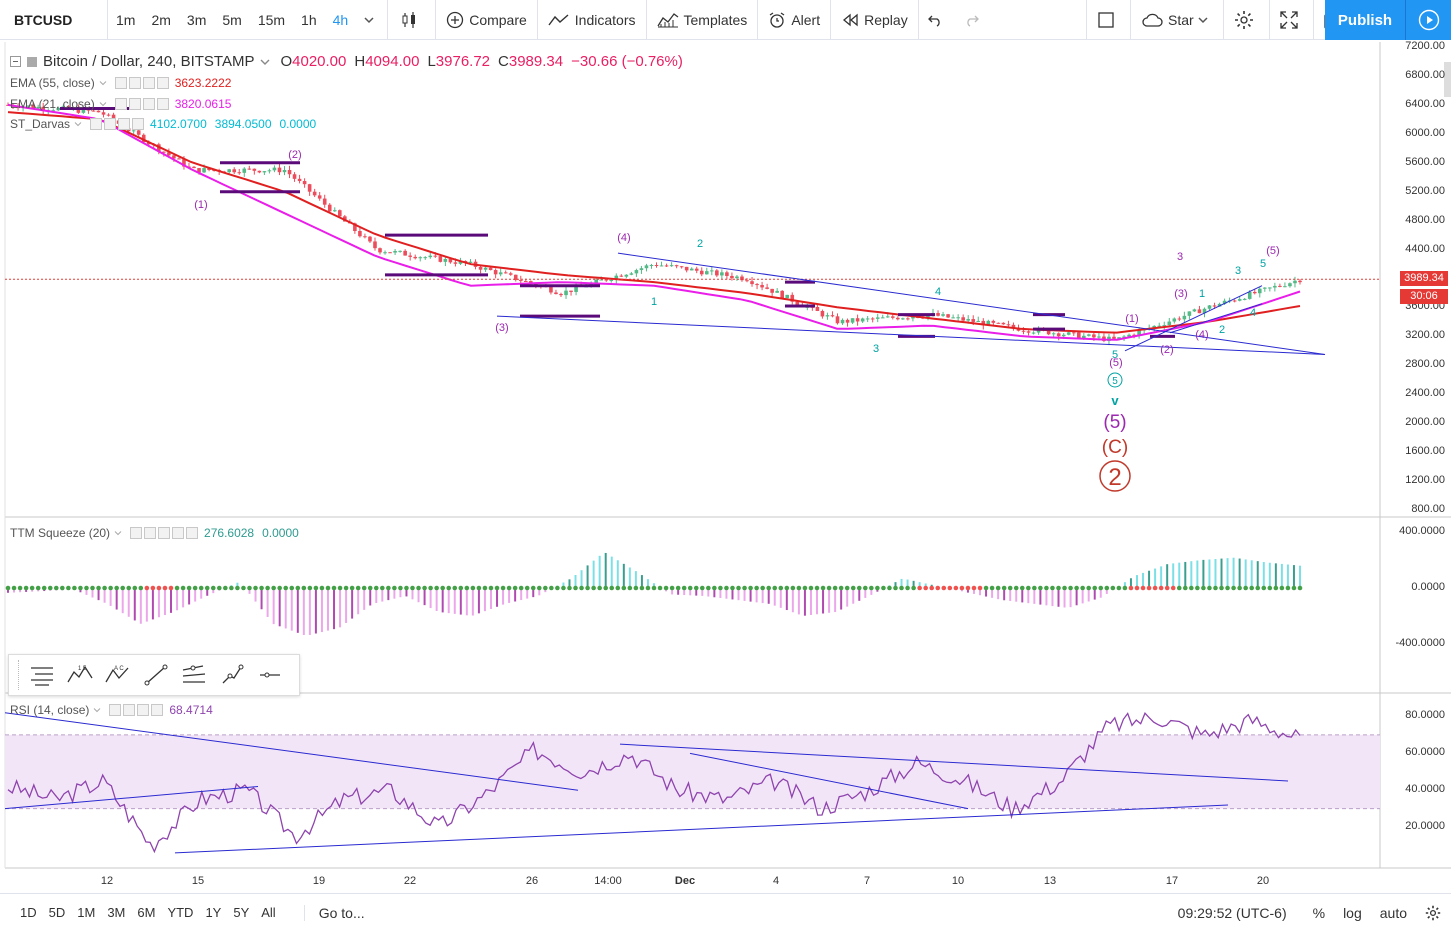 This screenshot has height=931, width=1451. Describe the element at coordinates (116, 912) in the screenshot. I see `range-3m: 3M` at that location.